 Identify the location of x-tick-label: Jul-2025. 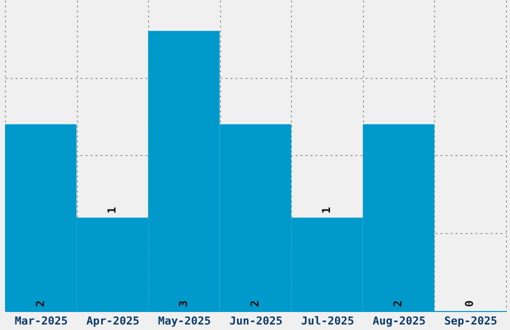
(327, 321).